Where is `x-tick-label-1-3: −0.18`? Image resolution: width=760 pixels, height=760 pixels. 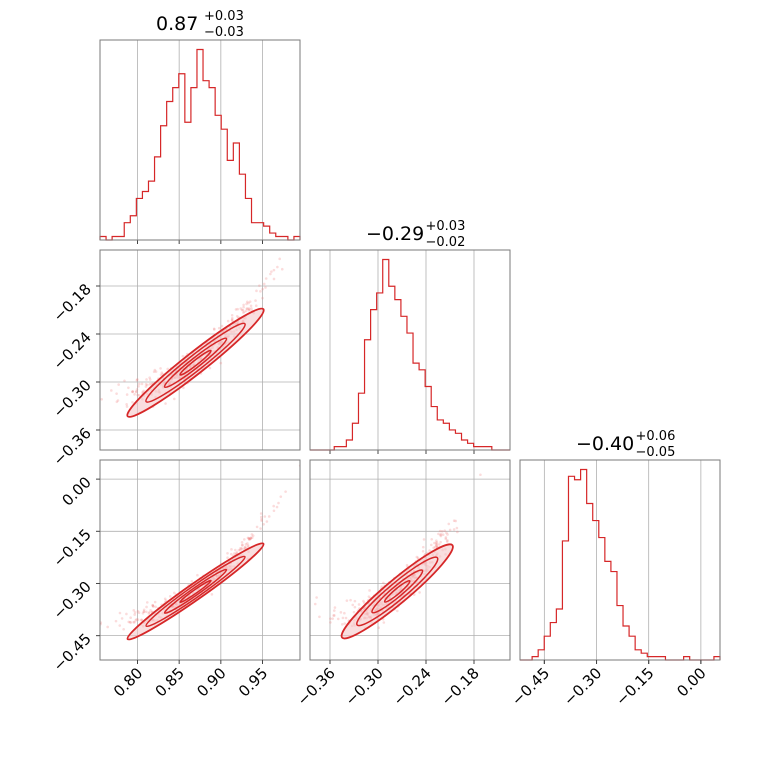 x-tick-label-1-3: −0.18 is located at coordinates (460, 686).